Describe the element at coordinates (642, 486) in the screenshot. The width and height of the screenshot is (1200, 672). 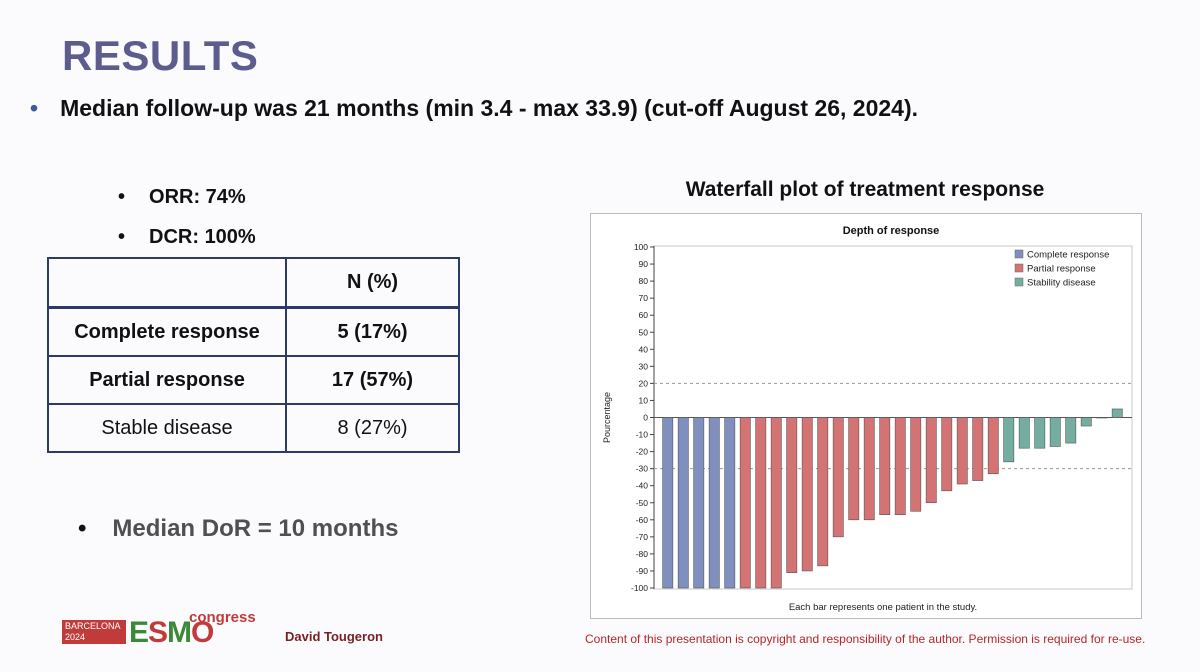
I see `y-tick-label: -40` at that location.